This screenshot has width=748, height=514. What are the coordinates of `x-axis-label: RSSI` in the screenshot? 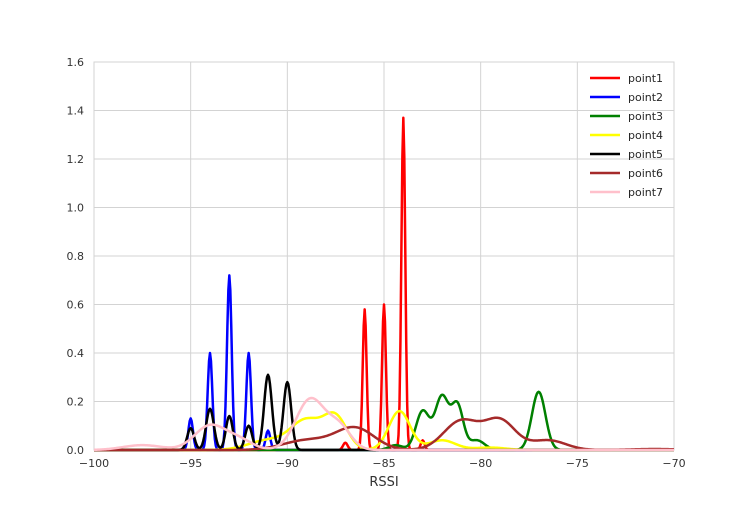 It's located at (383, 482).